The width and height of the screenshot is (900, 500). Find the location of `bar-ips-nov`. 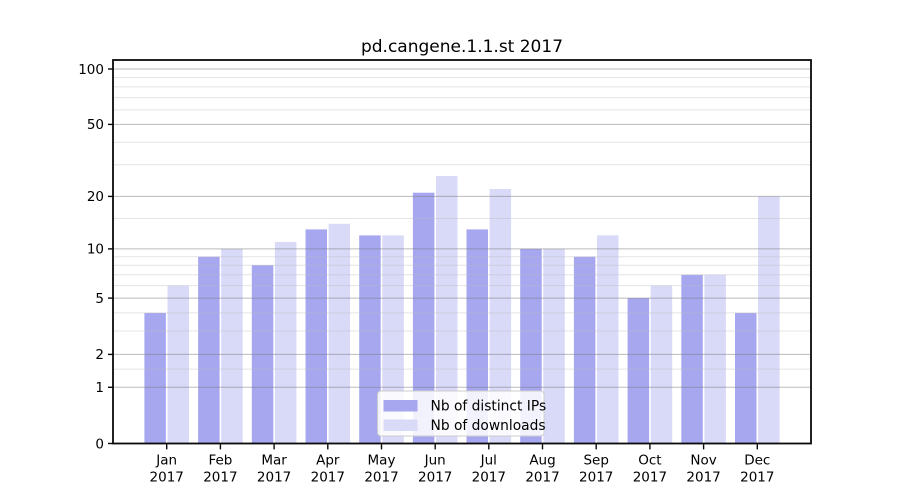

bar-ips-nov is located at coordinates (692, 359).